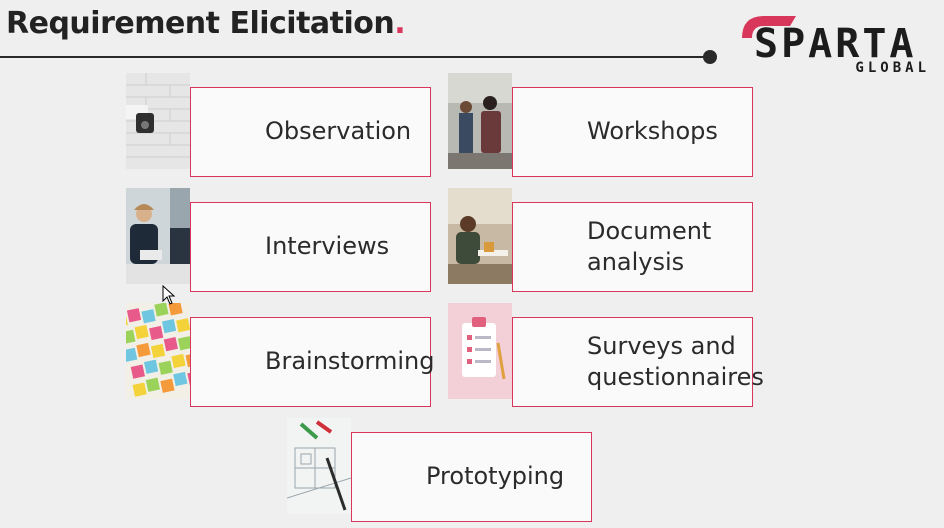  What do you see at coordinates (480, 121) in the screenshot?
I see `workshop-photo-icon` at bounding box center [480, 121].